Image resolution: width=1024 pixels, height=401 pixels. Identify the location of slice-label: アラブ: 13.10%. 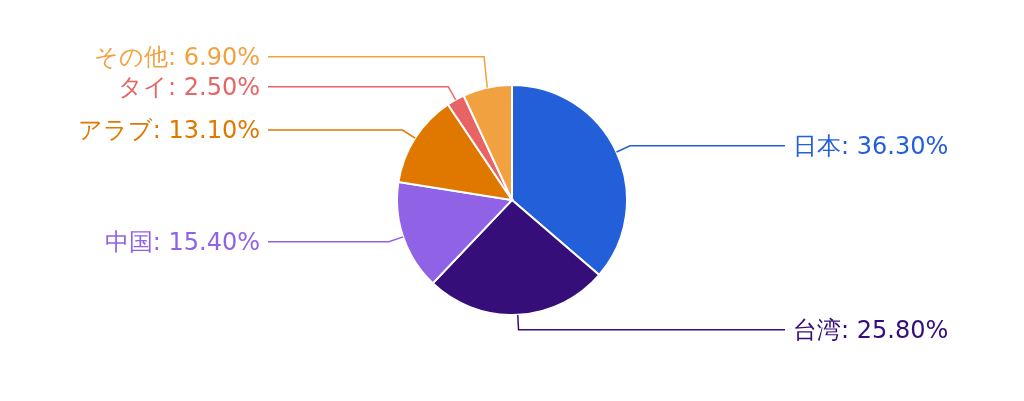
(168, 130).